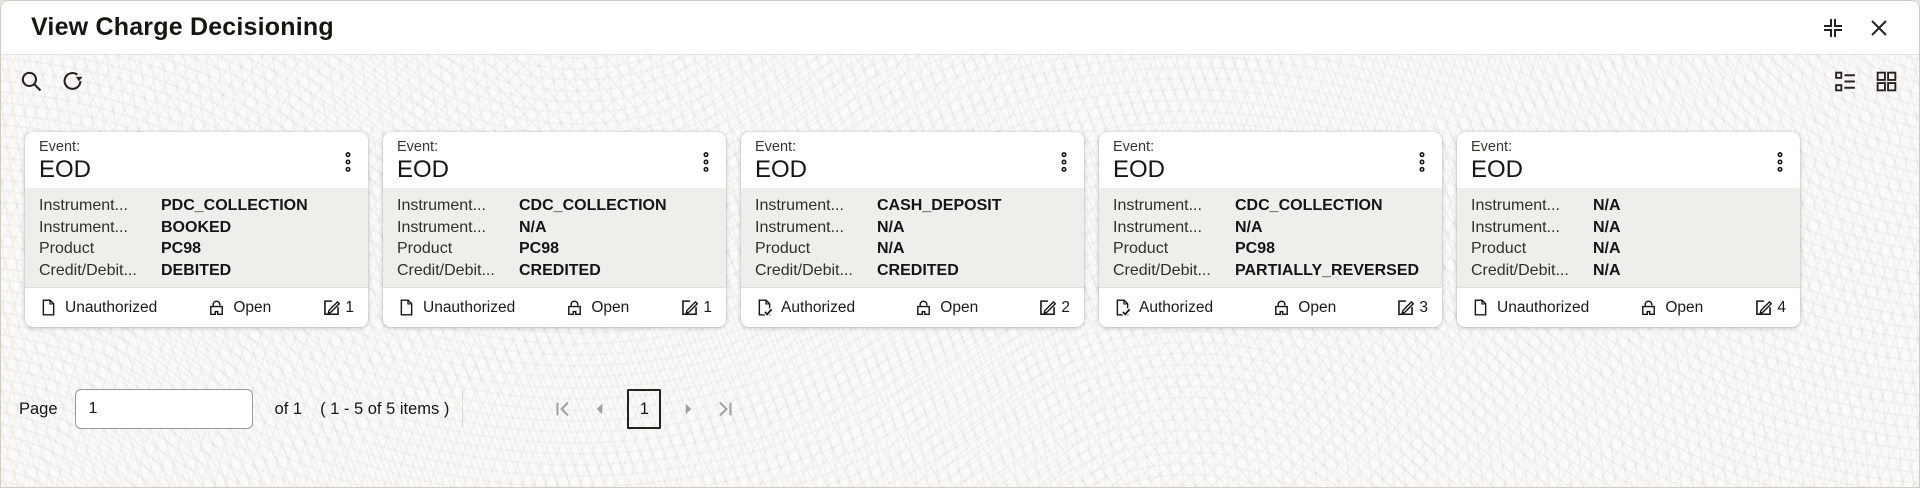 This screenshot has width=1920, height=488. Describe the element at coordinates (1866, 81) in the screenshot. I see `toolbar-right` at that location.